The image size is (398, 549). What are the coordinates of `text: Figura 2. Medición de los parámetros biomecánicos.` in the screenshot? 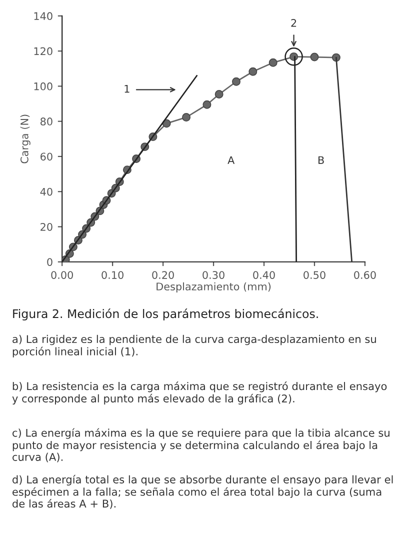 It's located at (165, 314).